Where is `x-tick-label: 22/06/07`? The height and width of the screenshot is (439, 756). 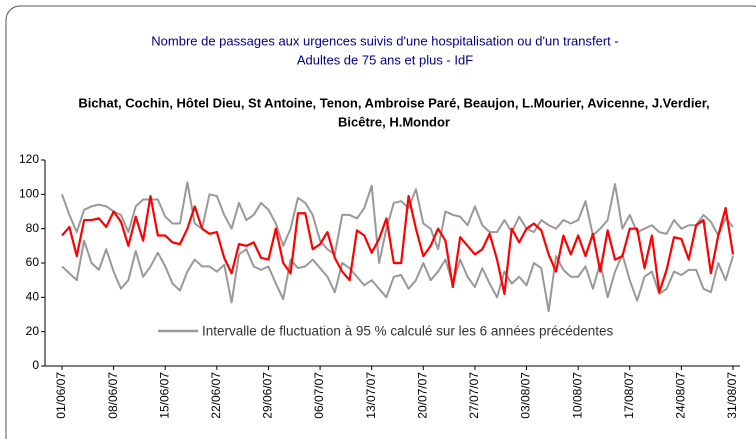 x-tick-label: 22/06/07 is located at coordinates (216, 395).